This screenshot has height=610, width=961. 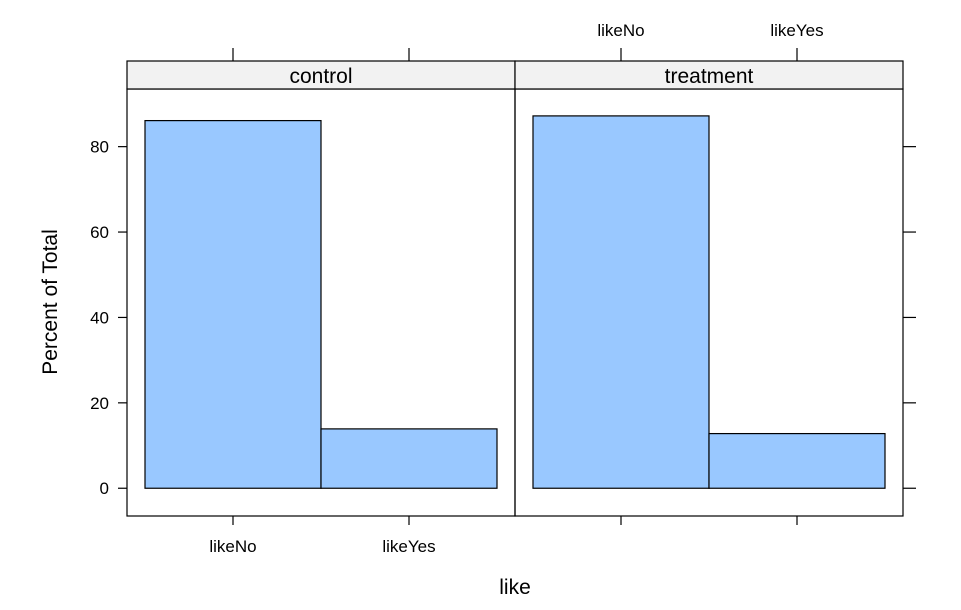 I want to click on strip-label-control: control, so click(x=320, y=76).